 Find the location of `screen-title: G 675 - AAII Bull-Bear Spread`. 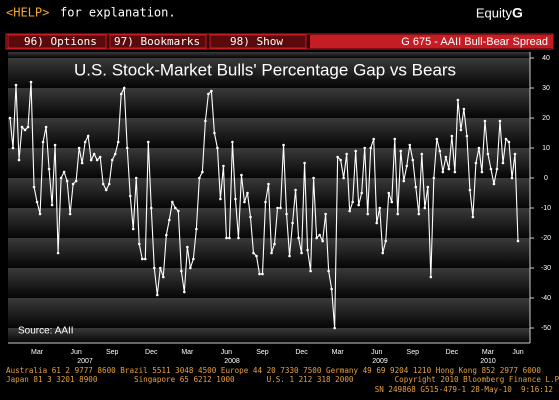

screen-title: G 675 - AAII Bull-Bear Spread is located at coordinates (474, 42).